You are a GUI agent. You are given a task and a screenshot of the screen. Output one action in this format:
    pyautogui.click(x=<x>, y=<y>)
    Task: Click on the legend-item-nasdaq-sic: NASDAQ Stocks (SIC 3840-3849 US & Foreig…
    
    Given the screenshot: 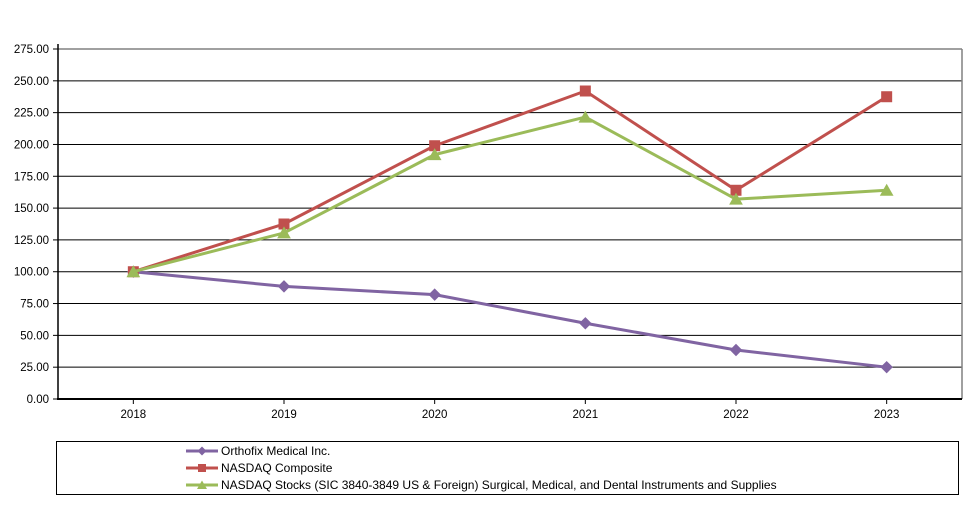 What is the action you would take?
    pyautogui.click(x=507, y=485)
    